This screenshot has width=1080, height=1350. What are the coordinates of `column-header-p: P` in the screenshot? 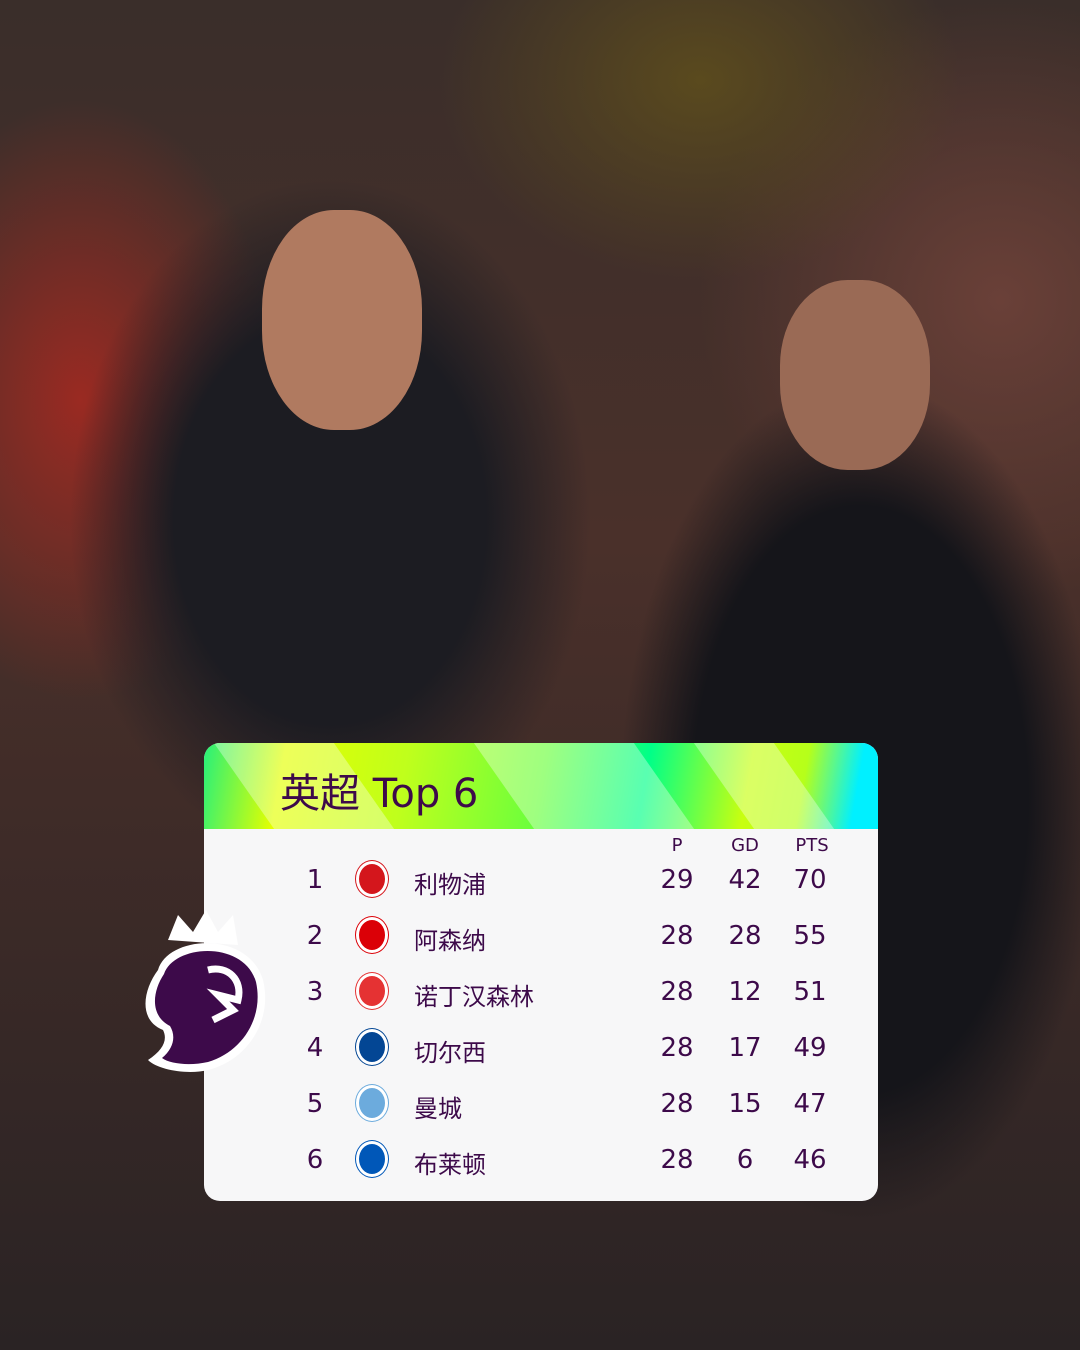 It's located at (677, 845).